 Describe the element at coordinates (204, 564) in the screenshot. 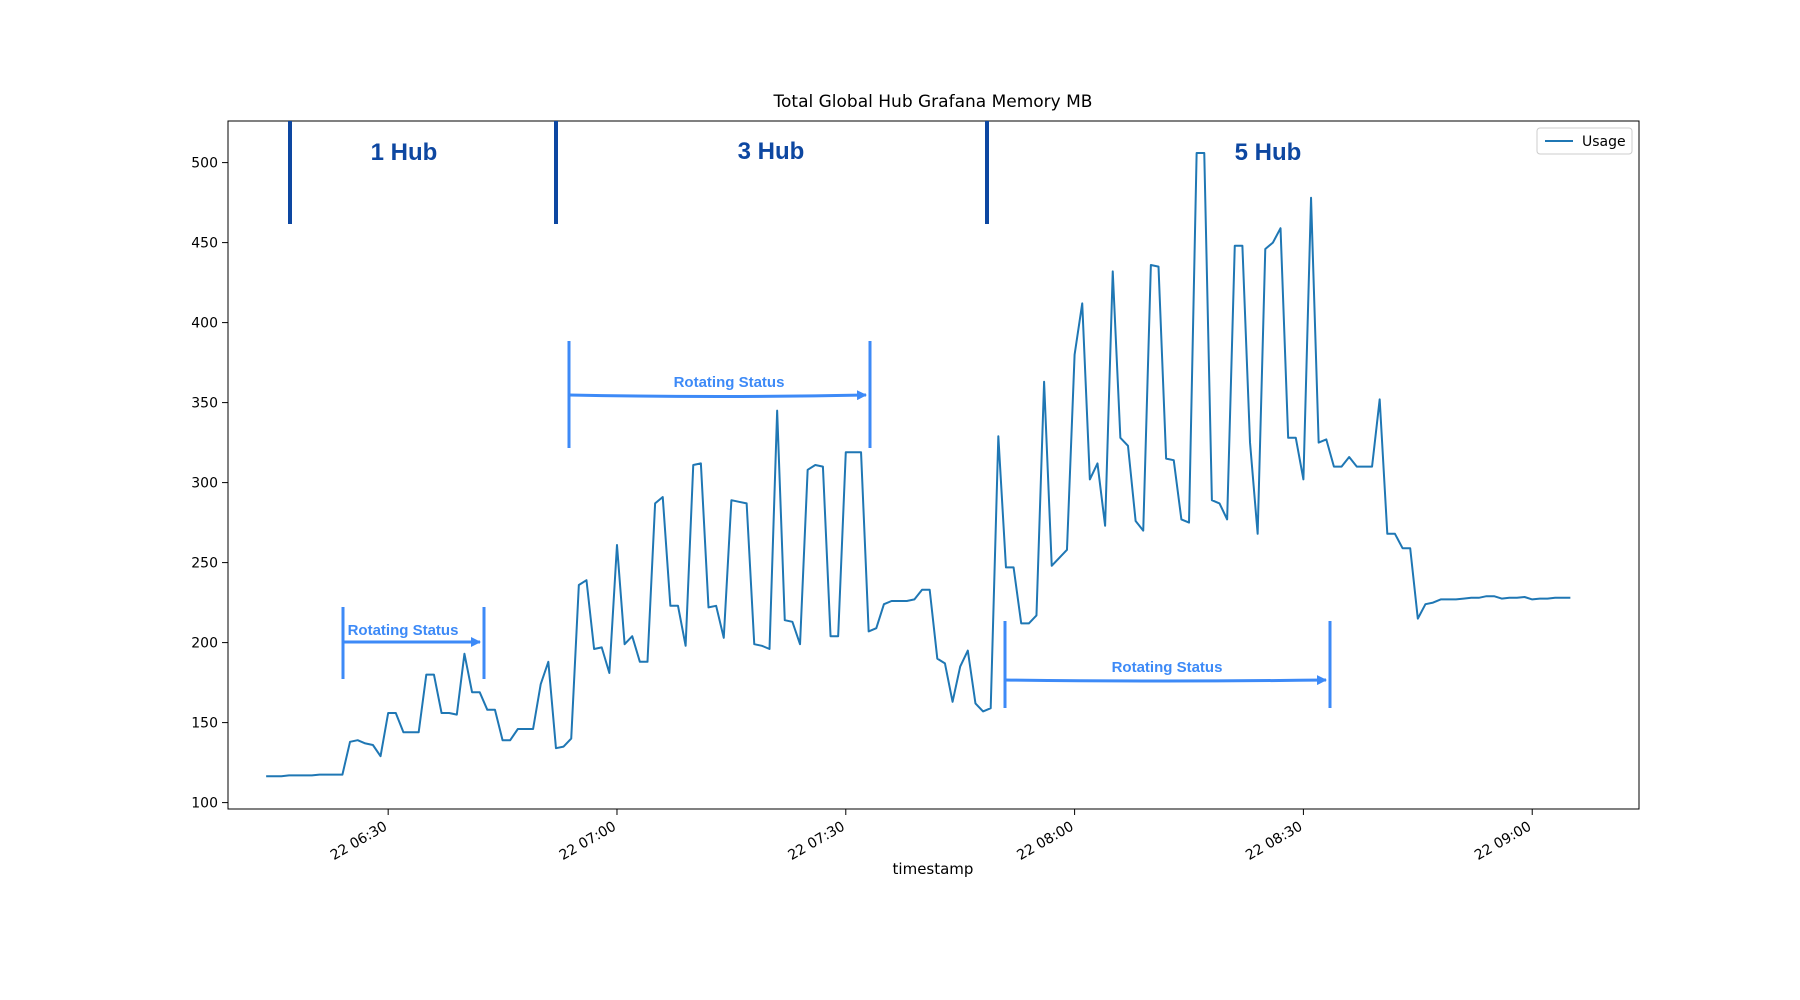

I see `y-tick-label: 250` at that location.